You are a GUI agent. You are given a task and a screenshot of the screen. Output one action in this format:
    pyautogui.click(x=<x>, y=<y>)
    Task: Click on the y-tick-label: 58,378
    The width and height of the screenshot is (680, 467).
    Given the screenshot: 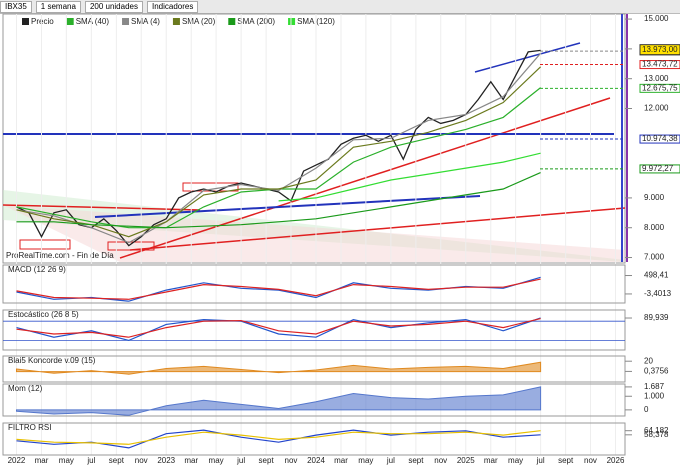 What is the action you would take?
    pyautogui.click(x=656, y=434)
    